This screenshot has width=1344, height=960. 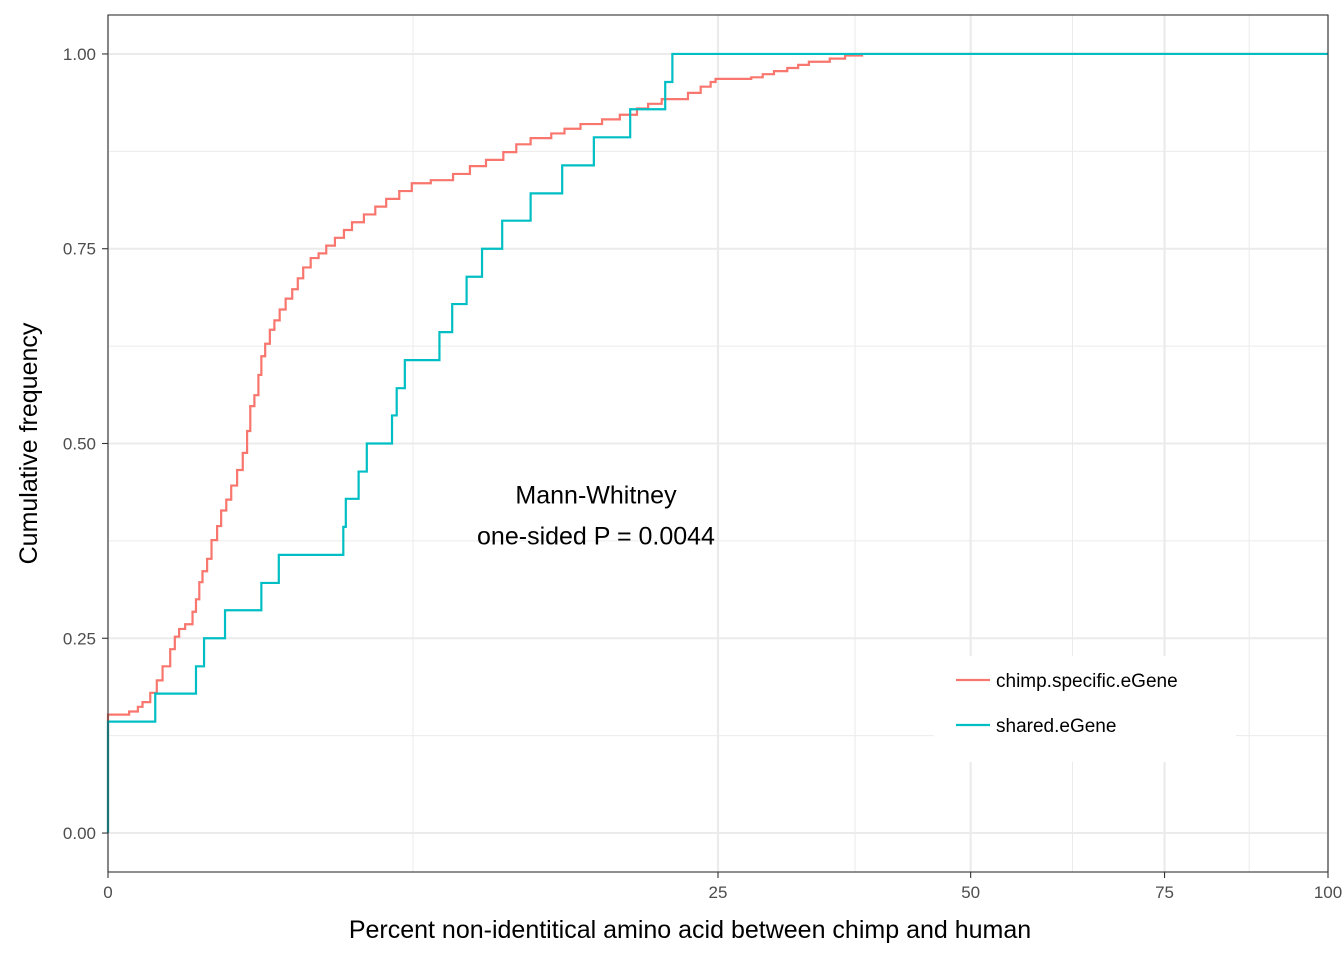 What do you see at coordinates (596, 516) in the screenshot?
I see `annotation: Mann-Whitney one-sided P = 0.0044` at bounding box center [596, 516].